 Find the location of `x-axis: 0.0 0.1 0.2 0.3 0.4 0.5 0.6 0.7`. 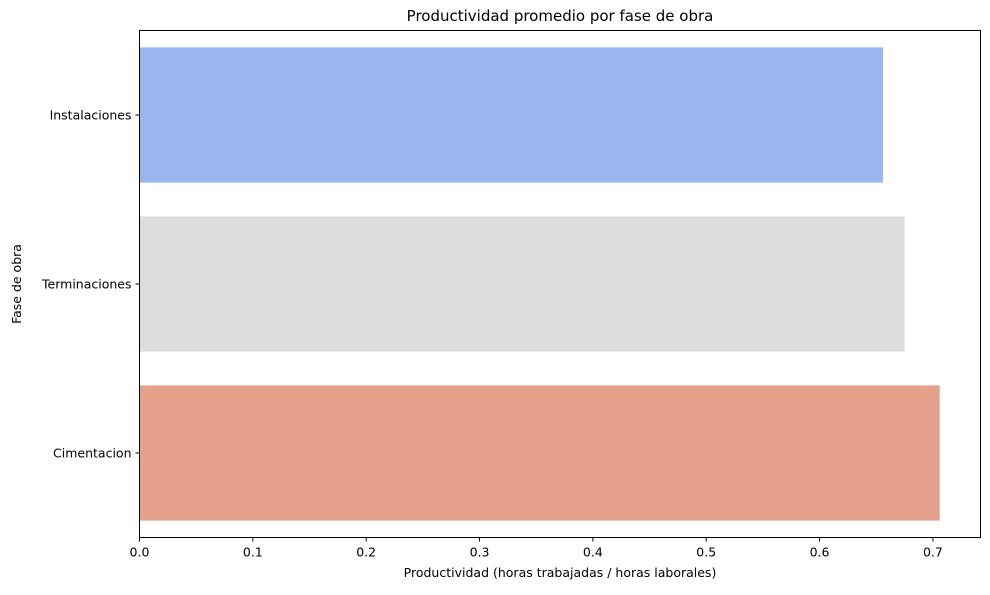

x-axis: 0.0 0.1 0.2 0.3 0.4 0.5 0.6 0.7 is located at coordinates (536, 548).